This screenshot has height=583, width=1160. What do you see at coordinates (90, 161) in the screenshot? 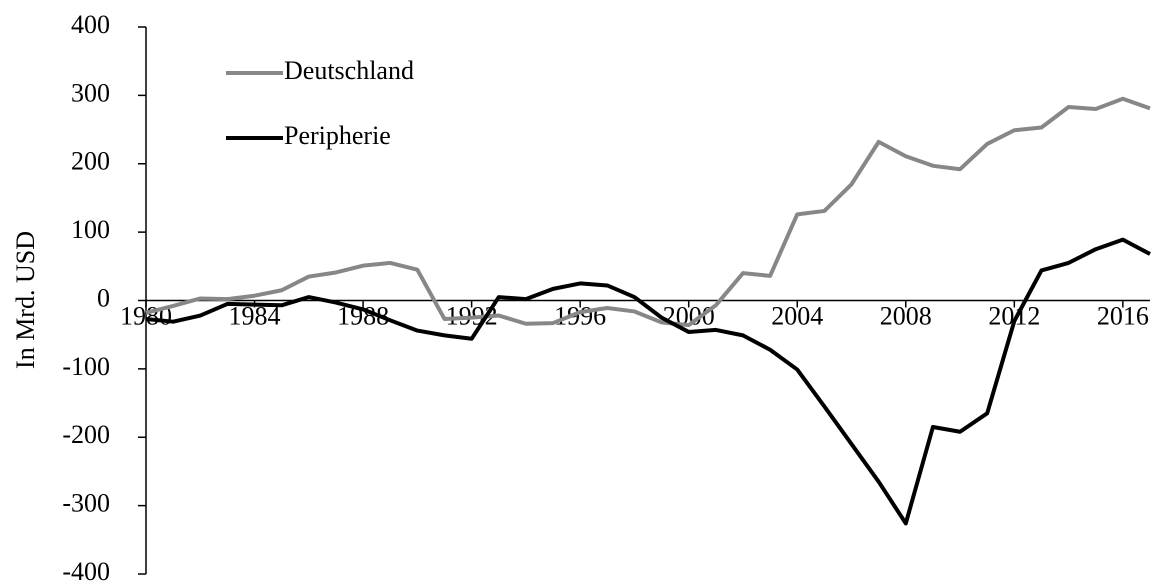
I see `y-tick-label: 200` at bounding box center [90, 161].